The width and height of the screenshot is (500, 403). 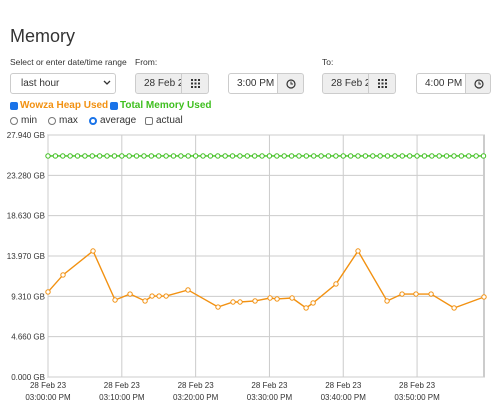 I want to click on y-tick-label: 0.000 GB, so click(x=28, y=377).